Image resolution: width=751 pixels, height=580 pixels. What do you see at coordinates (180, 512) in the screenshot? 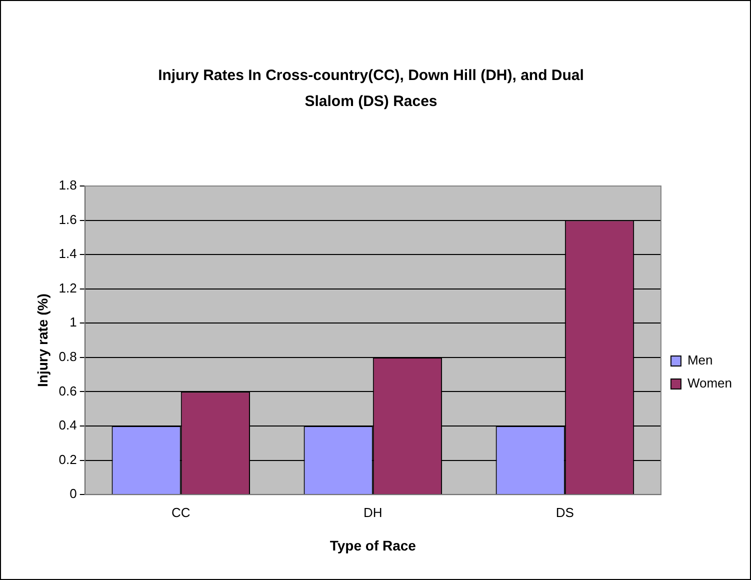
I see `x-tick-label: CC` at bounding box center [180, 512].